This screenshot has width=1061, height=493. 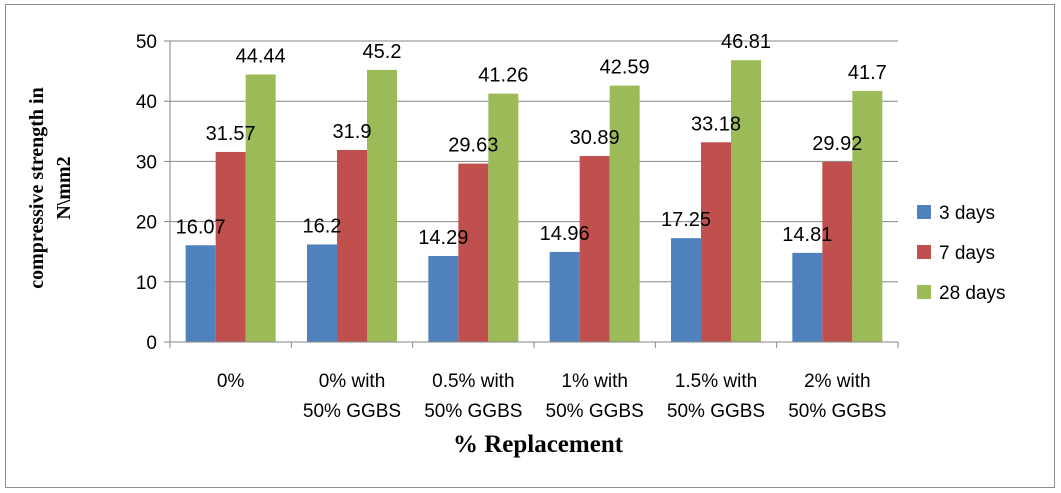 I want to click on x-tick-label: 1% with 50% GGBS, so click(x=595, y=396).